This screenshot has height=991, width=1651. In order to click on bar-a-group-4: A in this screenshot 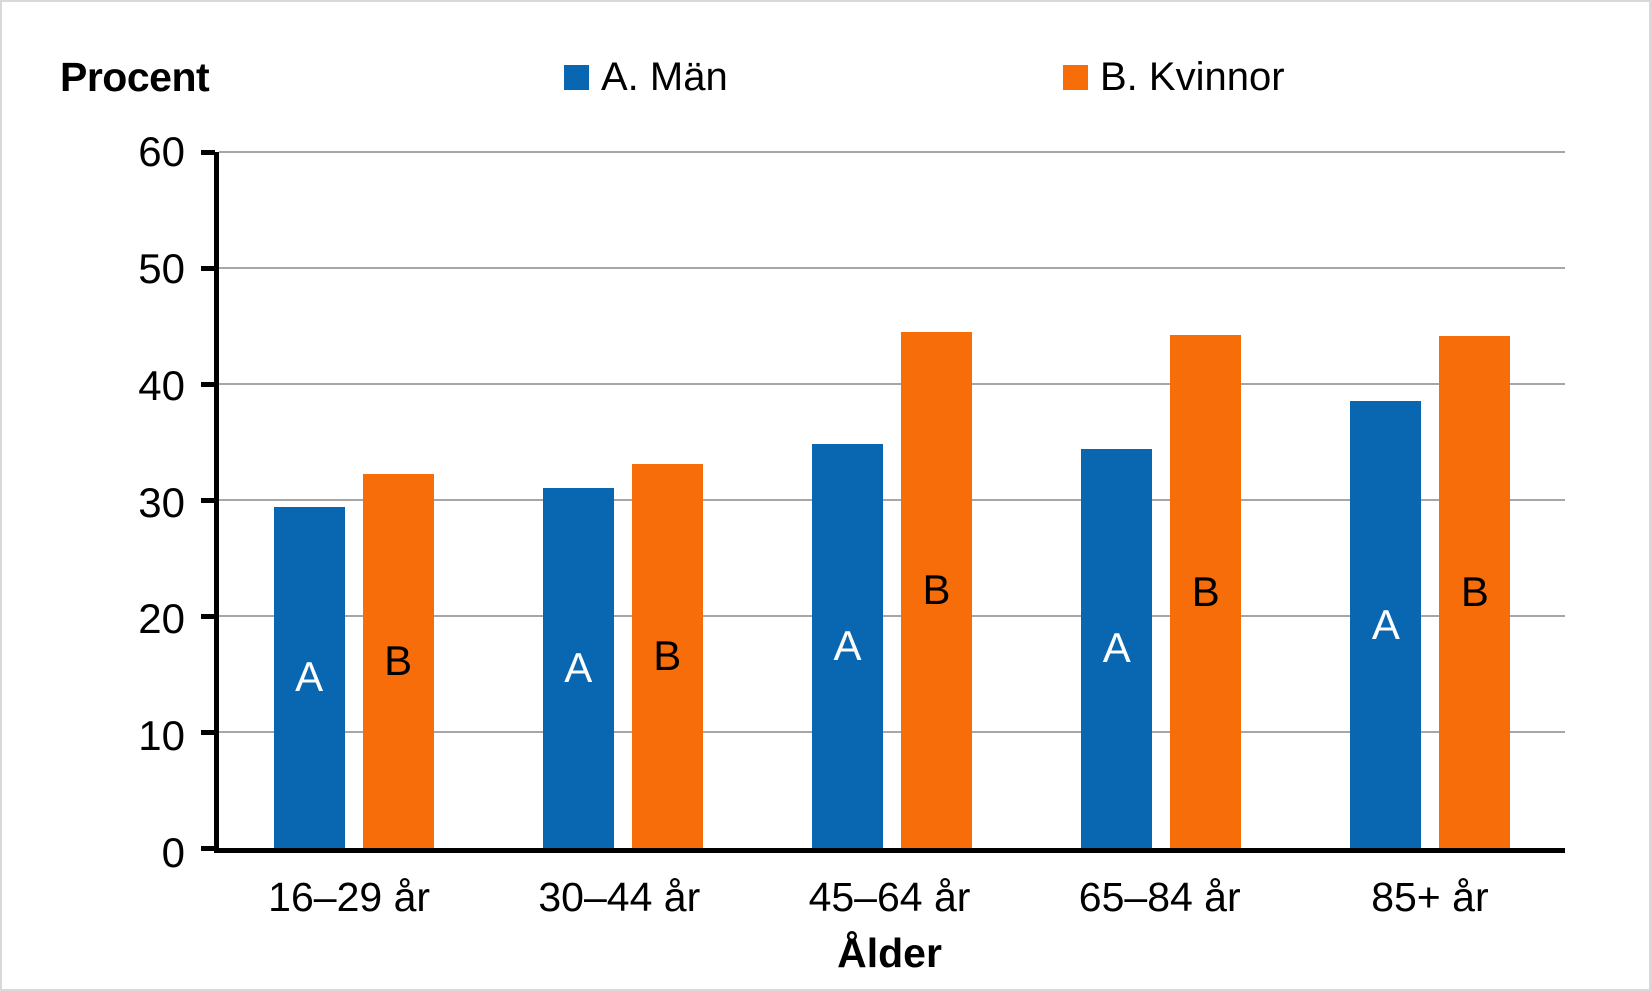, I will do `click(1117, 648)`.